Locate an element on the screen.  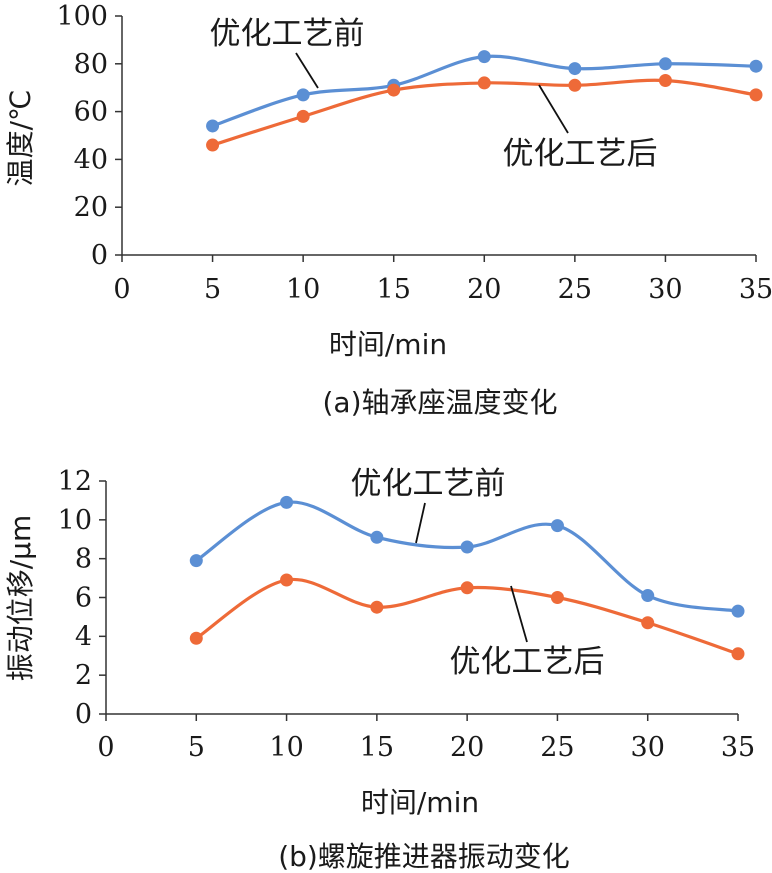
chart-a-y-tick-label: 20 is located at coordinates (91, 207).